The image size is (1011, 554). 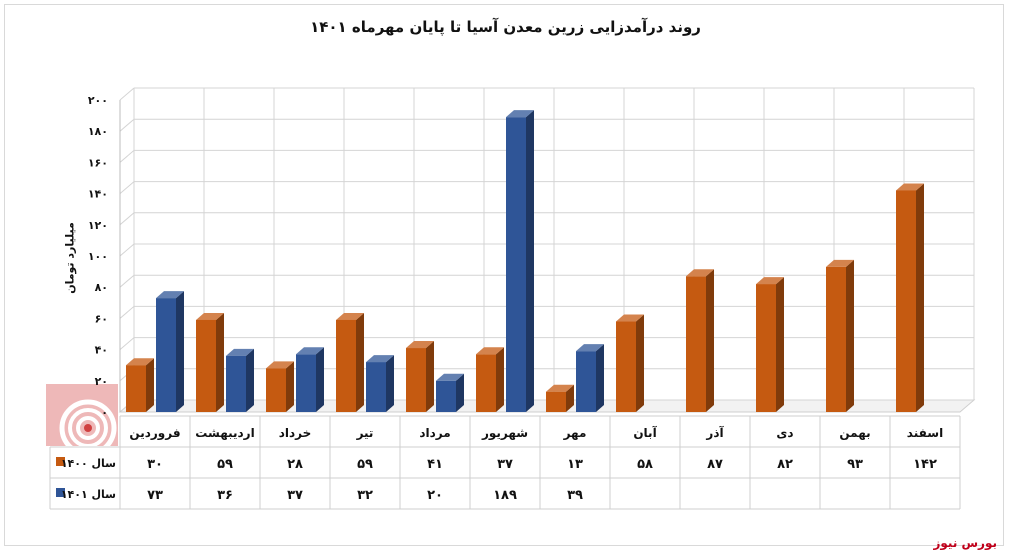 What do you see at coordinates (98, 225) in the screenshot?
I see `y-tick-label: ۱۲۰` at bounding box center [98, 225].